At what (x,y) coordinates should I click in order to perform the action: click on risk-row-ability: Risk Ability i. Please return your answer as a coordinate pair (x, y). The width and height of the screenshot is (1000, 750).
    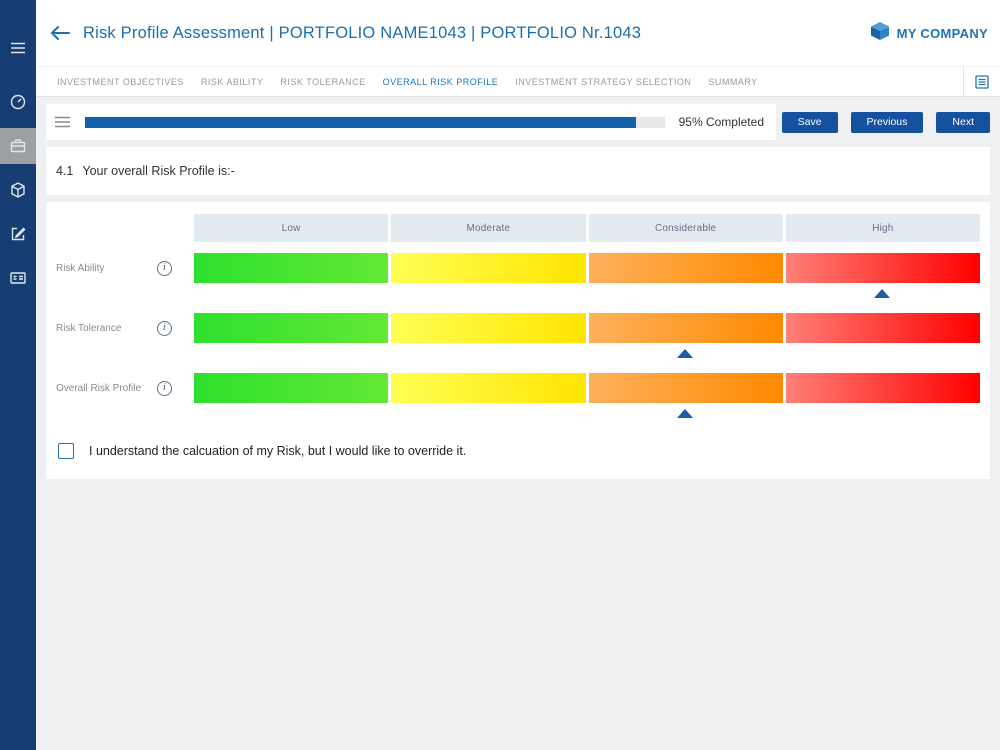
    Looking at the image, I should click on (518, 275).